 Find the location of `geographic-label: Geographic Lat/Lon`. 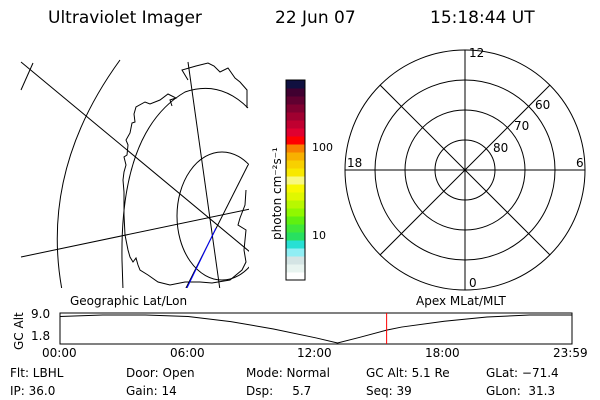

geographic-label: Geographic Lat/Lon is located at coordinates (129, 301).